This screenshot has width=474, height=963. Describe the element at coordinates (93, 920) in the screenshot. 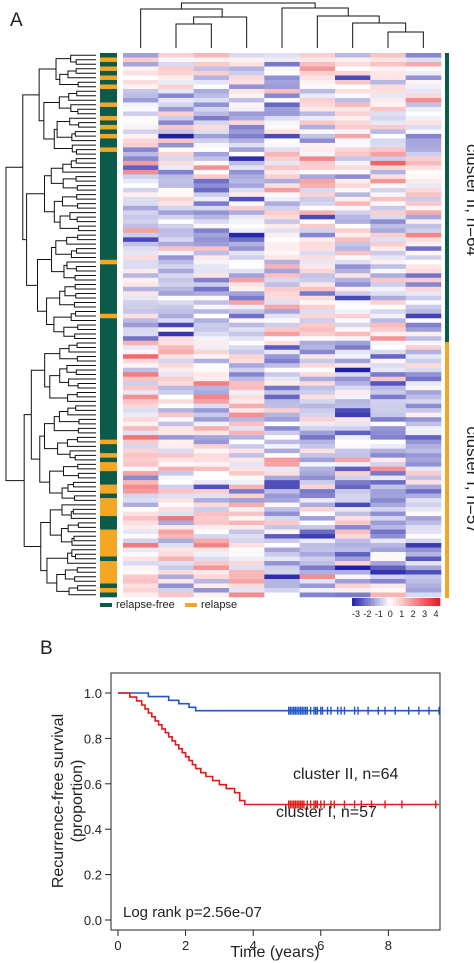

I see `y-tick-label: 0.0` at that location.